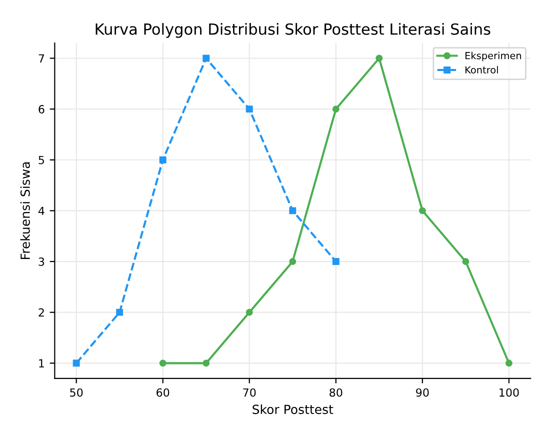  Describe the element at coordinates (163, 392) in the screenshot. I see `x-tick-label: 60` at that location.